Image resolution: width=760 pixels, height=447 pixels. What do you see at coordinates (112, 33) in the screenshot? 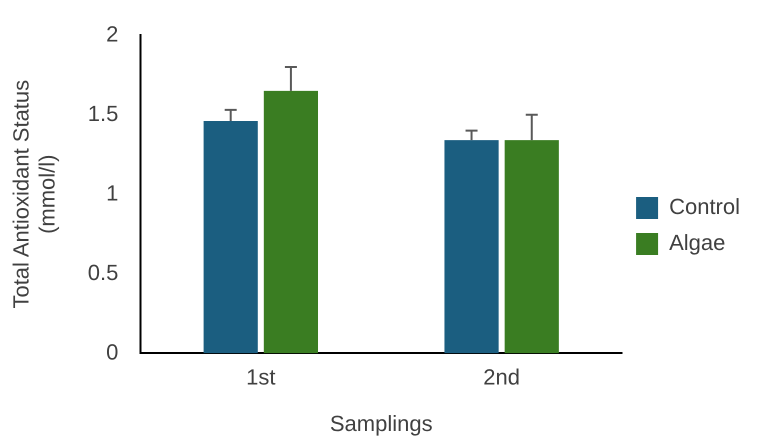
I see `y-tick-label: 2` at bounding box center [112, 33].